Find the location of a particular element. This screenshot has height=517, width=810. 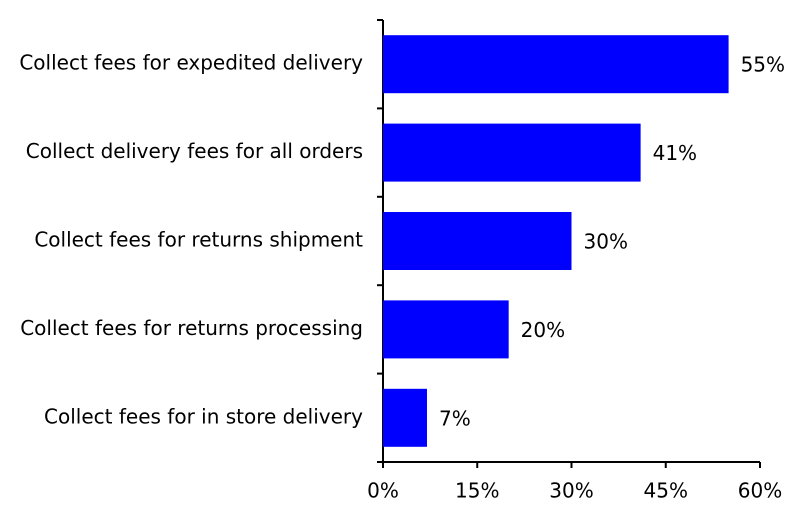

value-label: 41% is located at coordinates (675, 153).